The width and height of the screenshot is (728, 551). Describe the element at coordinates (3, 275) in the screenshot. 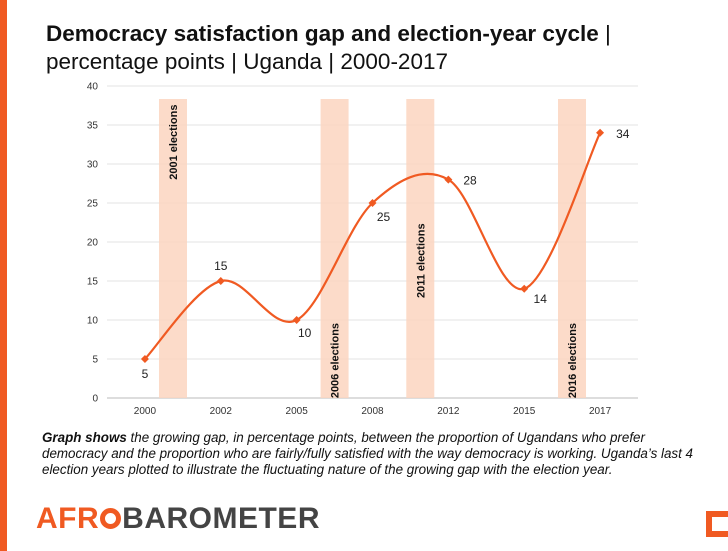

I see `left-accent-bar` at that location.